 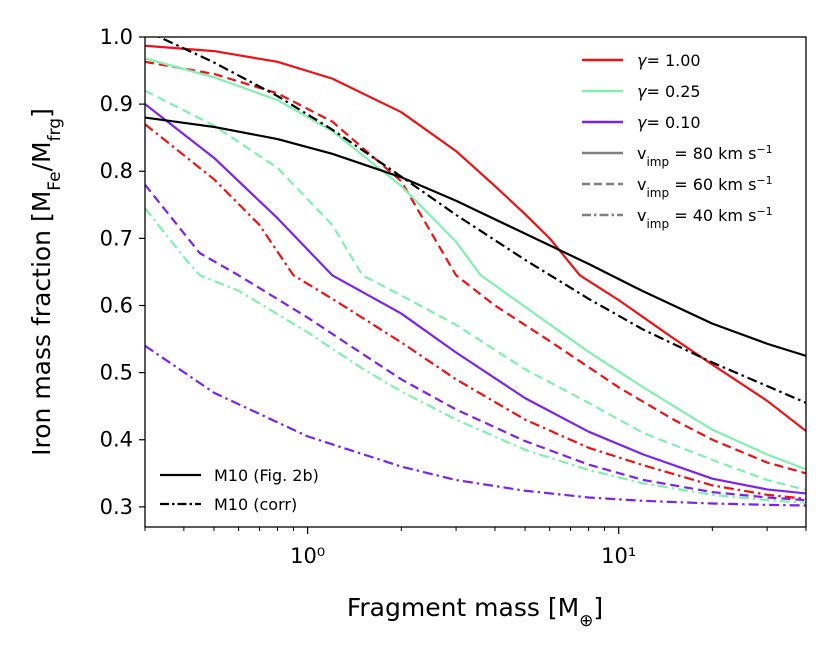 I want to click on legend-label: γ= 0.10, so click(x=669, y=122).